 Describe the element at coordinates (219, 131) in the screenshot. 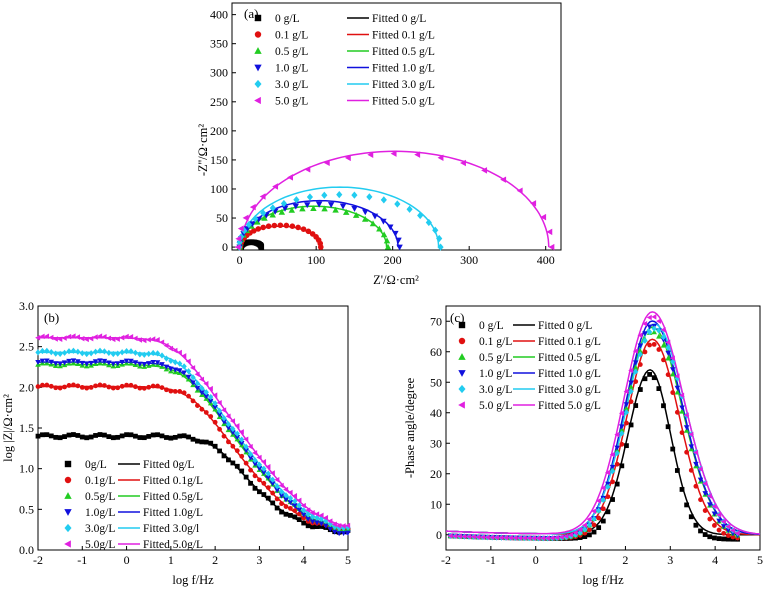

I see `panel-a-ytick-label: 200` at that location.